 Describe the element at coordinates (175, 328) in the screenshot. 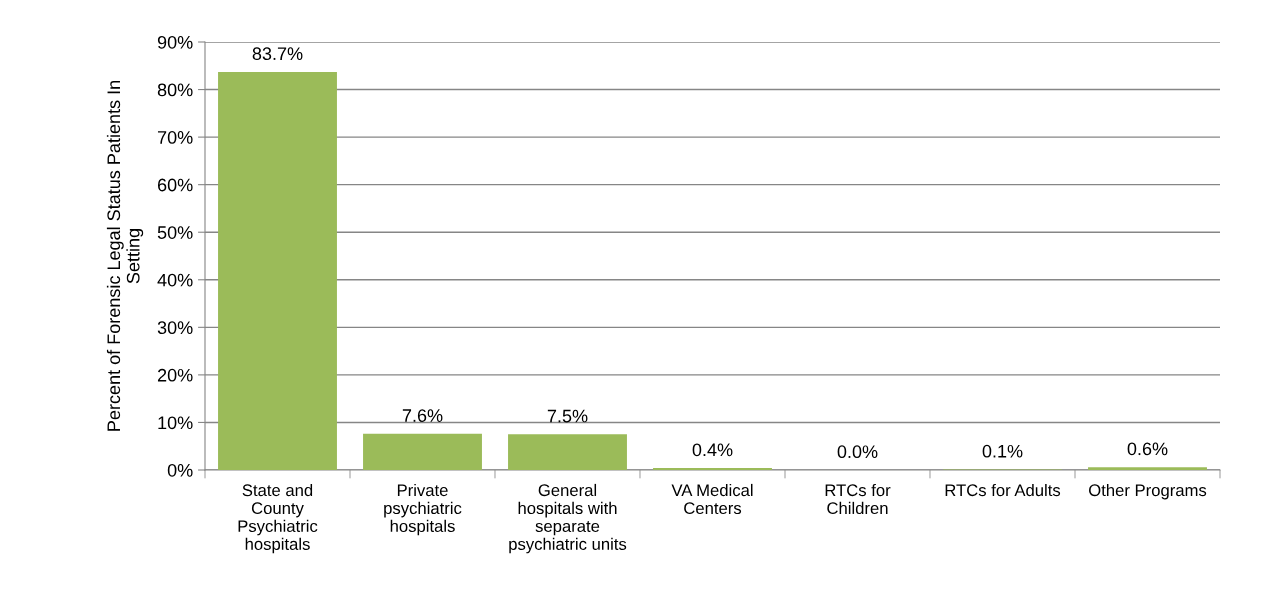

I see `y-tick-label: 30%` at that location.